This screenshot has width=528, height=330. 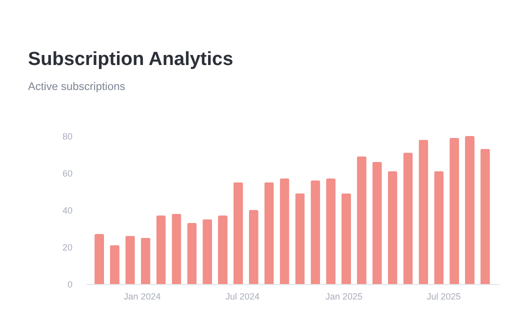 What do you see at coordinates (142, 297) in the screenshot?
I see `x-tick-label: Jan 2024` at bounding box center [142, 297].